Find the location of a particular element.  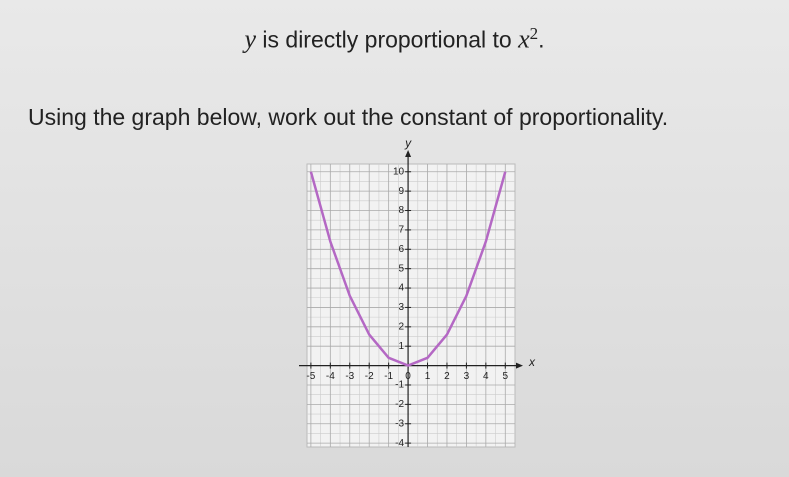

y-tick-label: 7 is located at coordinates (402, 230).